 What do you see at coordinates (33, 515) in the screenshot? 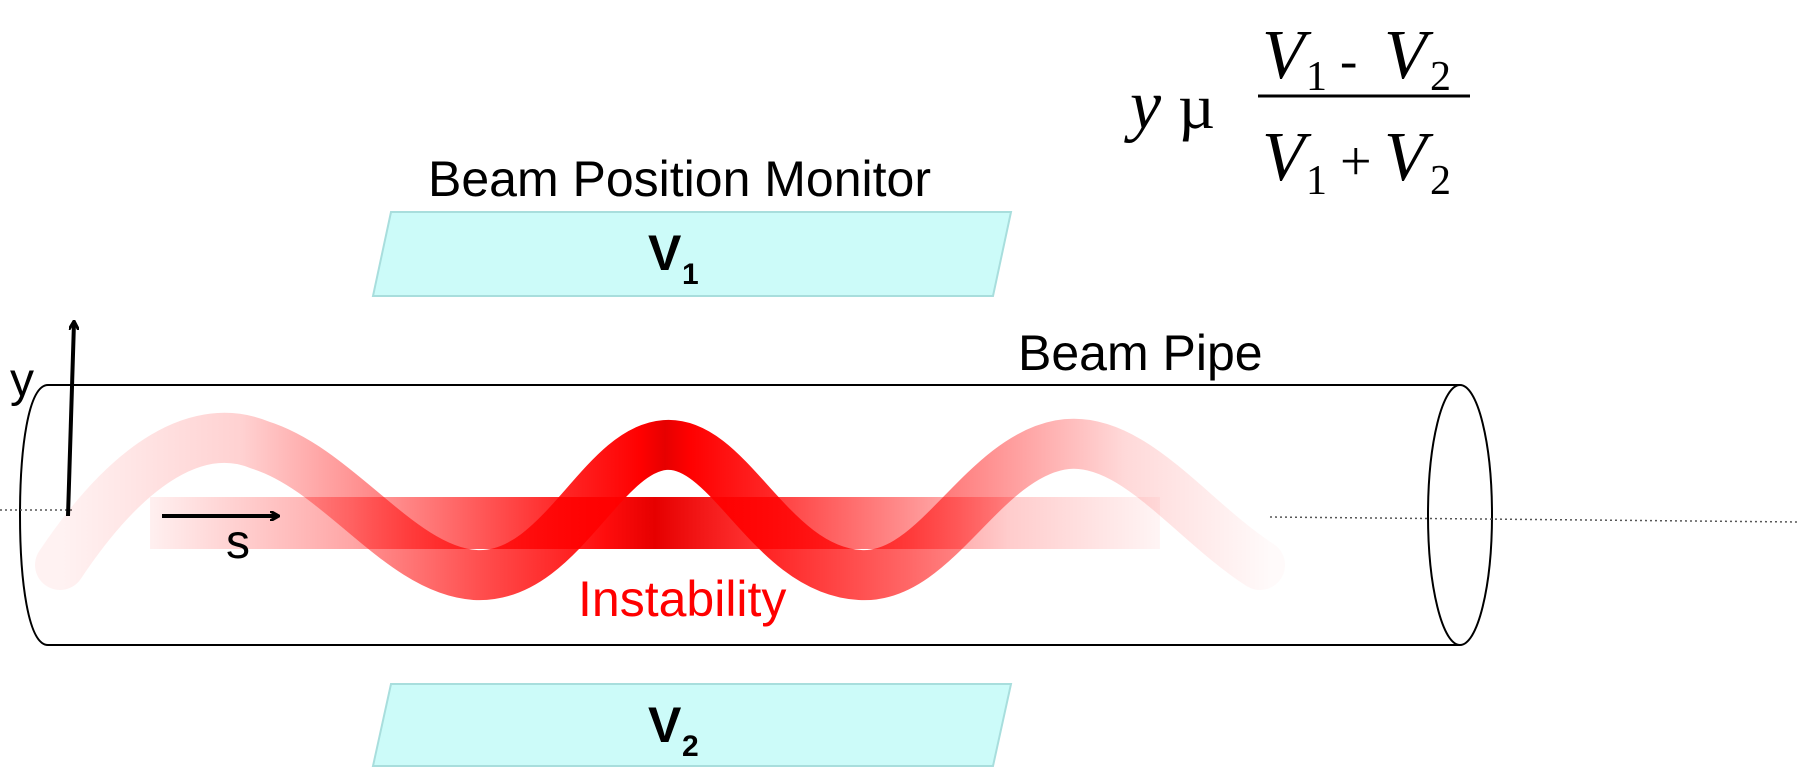
I see `beam-pipe-left-end` at bounding box center [33, 515].